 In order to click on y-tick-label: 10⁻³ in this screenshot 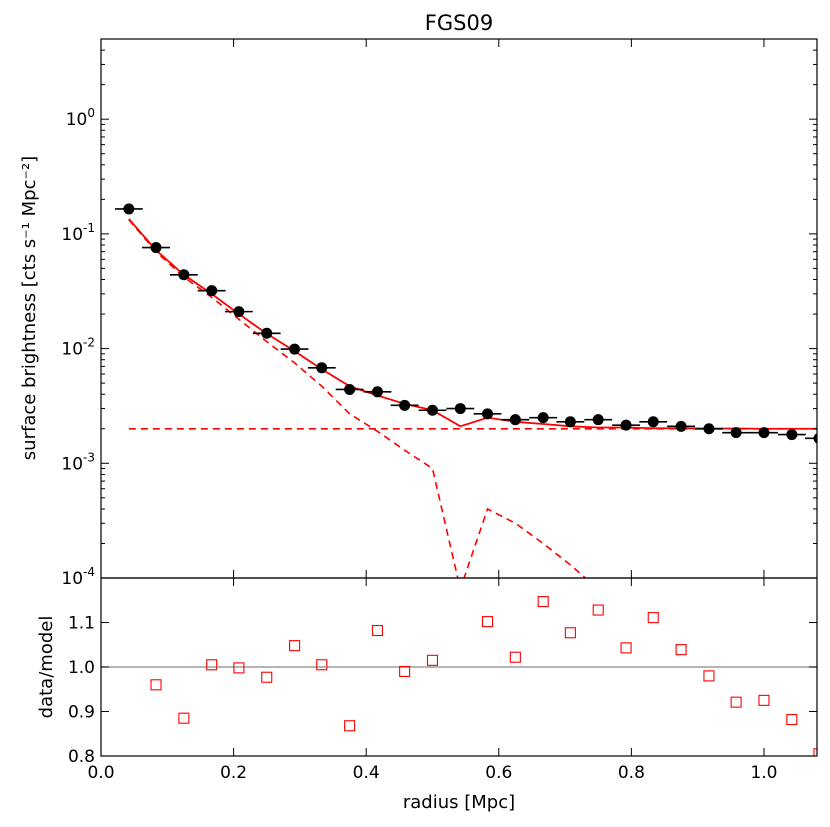, I will do `click(78, 462)`.